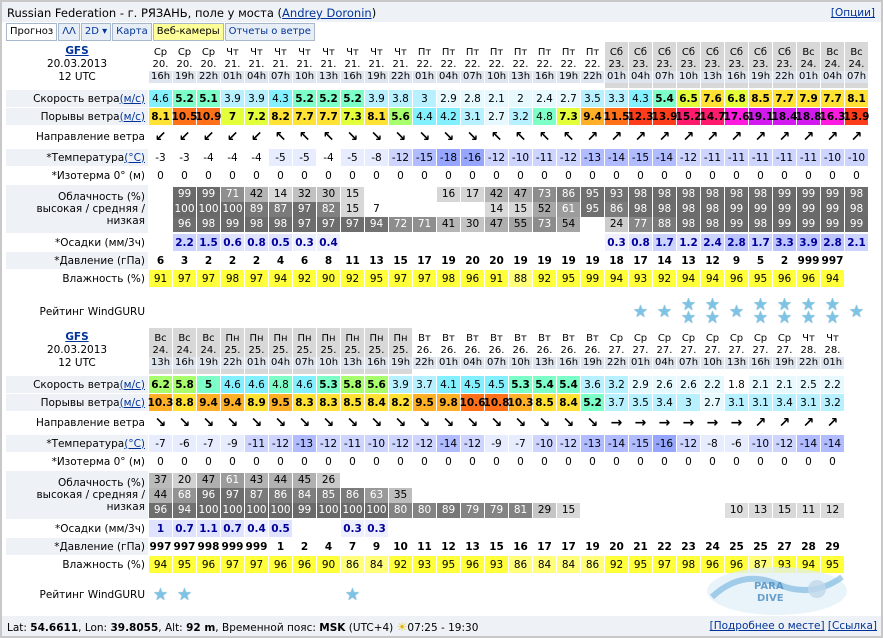  What do you see at coordinates (257, 260) in the screenshot?
I see `press-cell: 2` at bounding box center [257, 260].